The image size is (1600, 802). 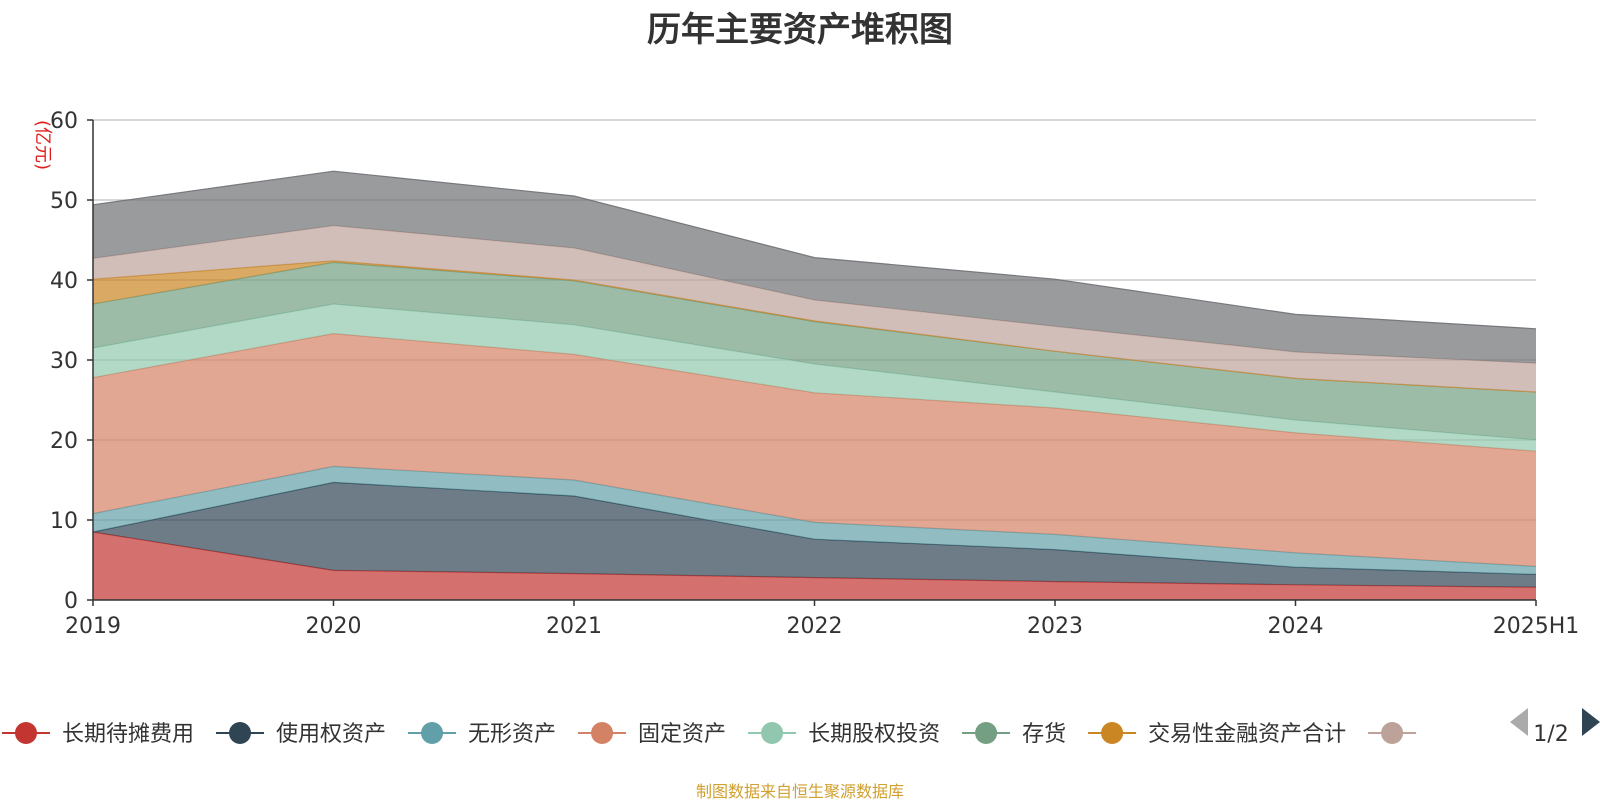 I want to click on legend-item-3: 无形资产, so click(x=482, y=734).